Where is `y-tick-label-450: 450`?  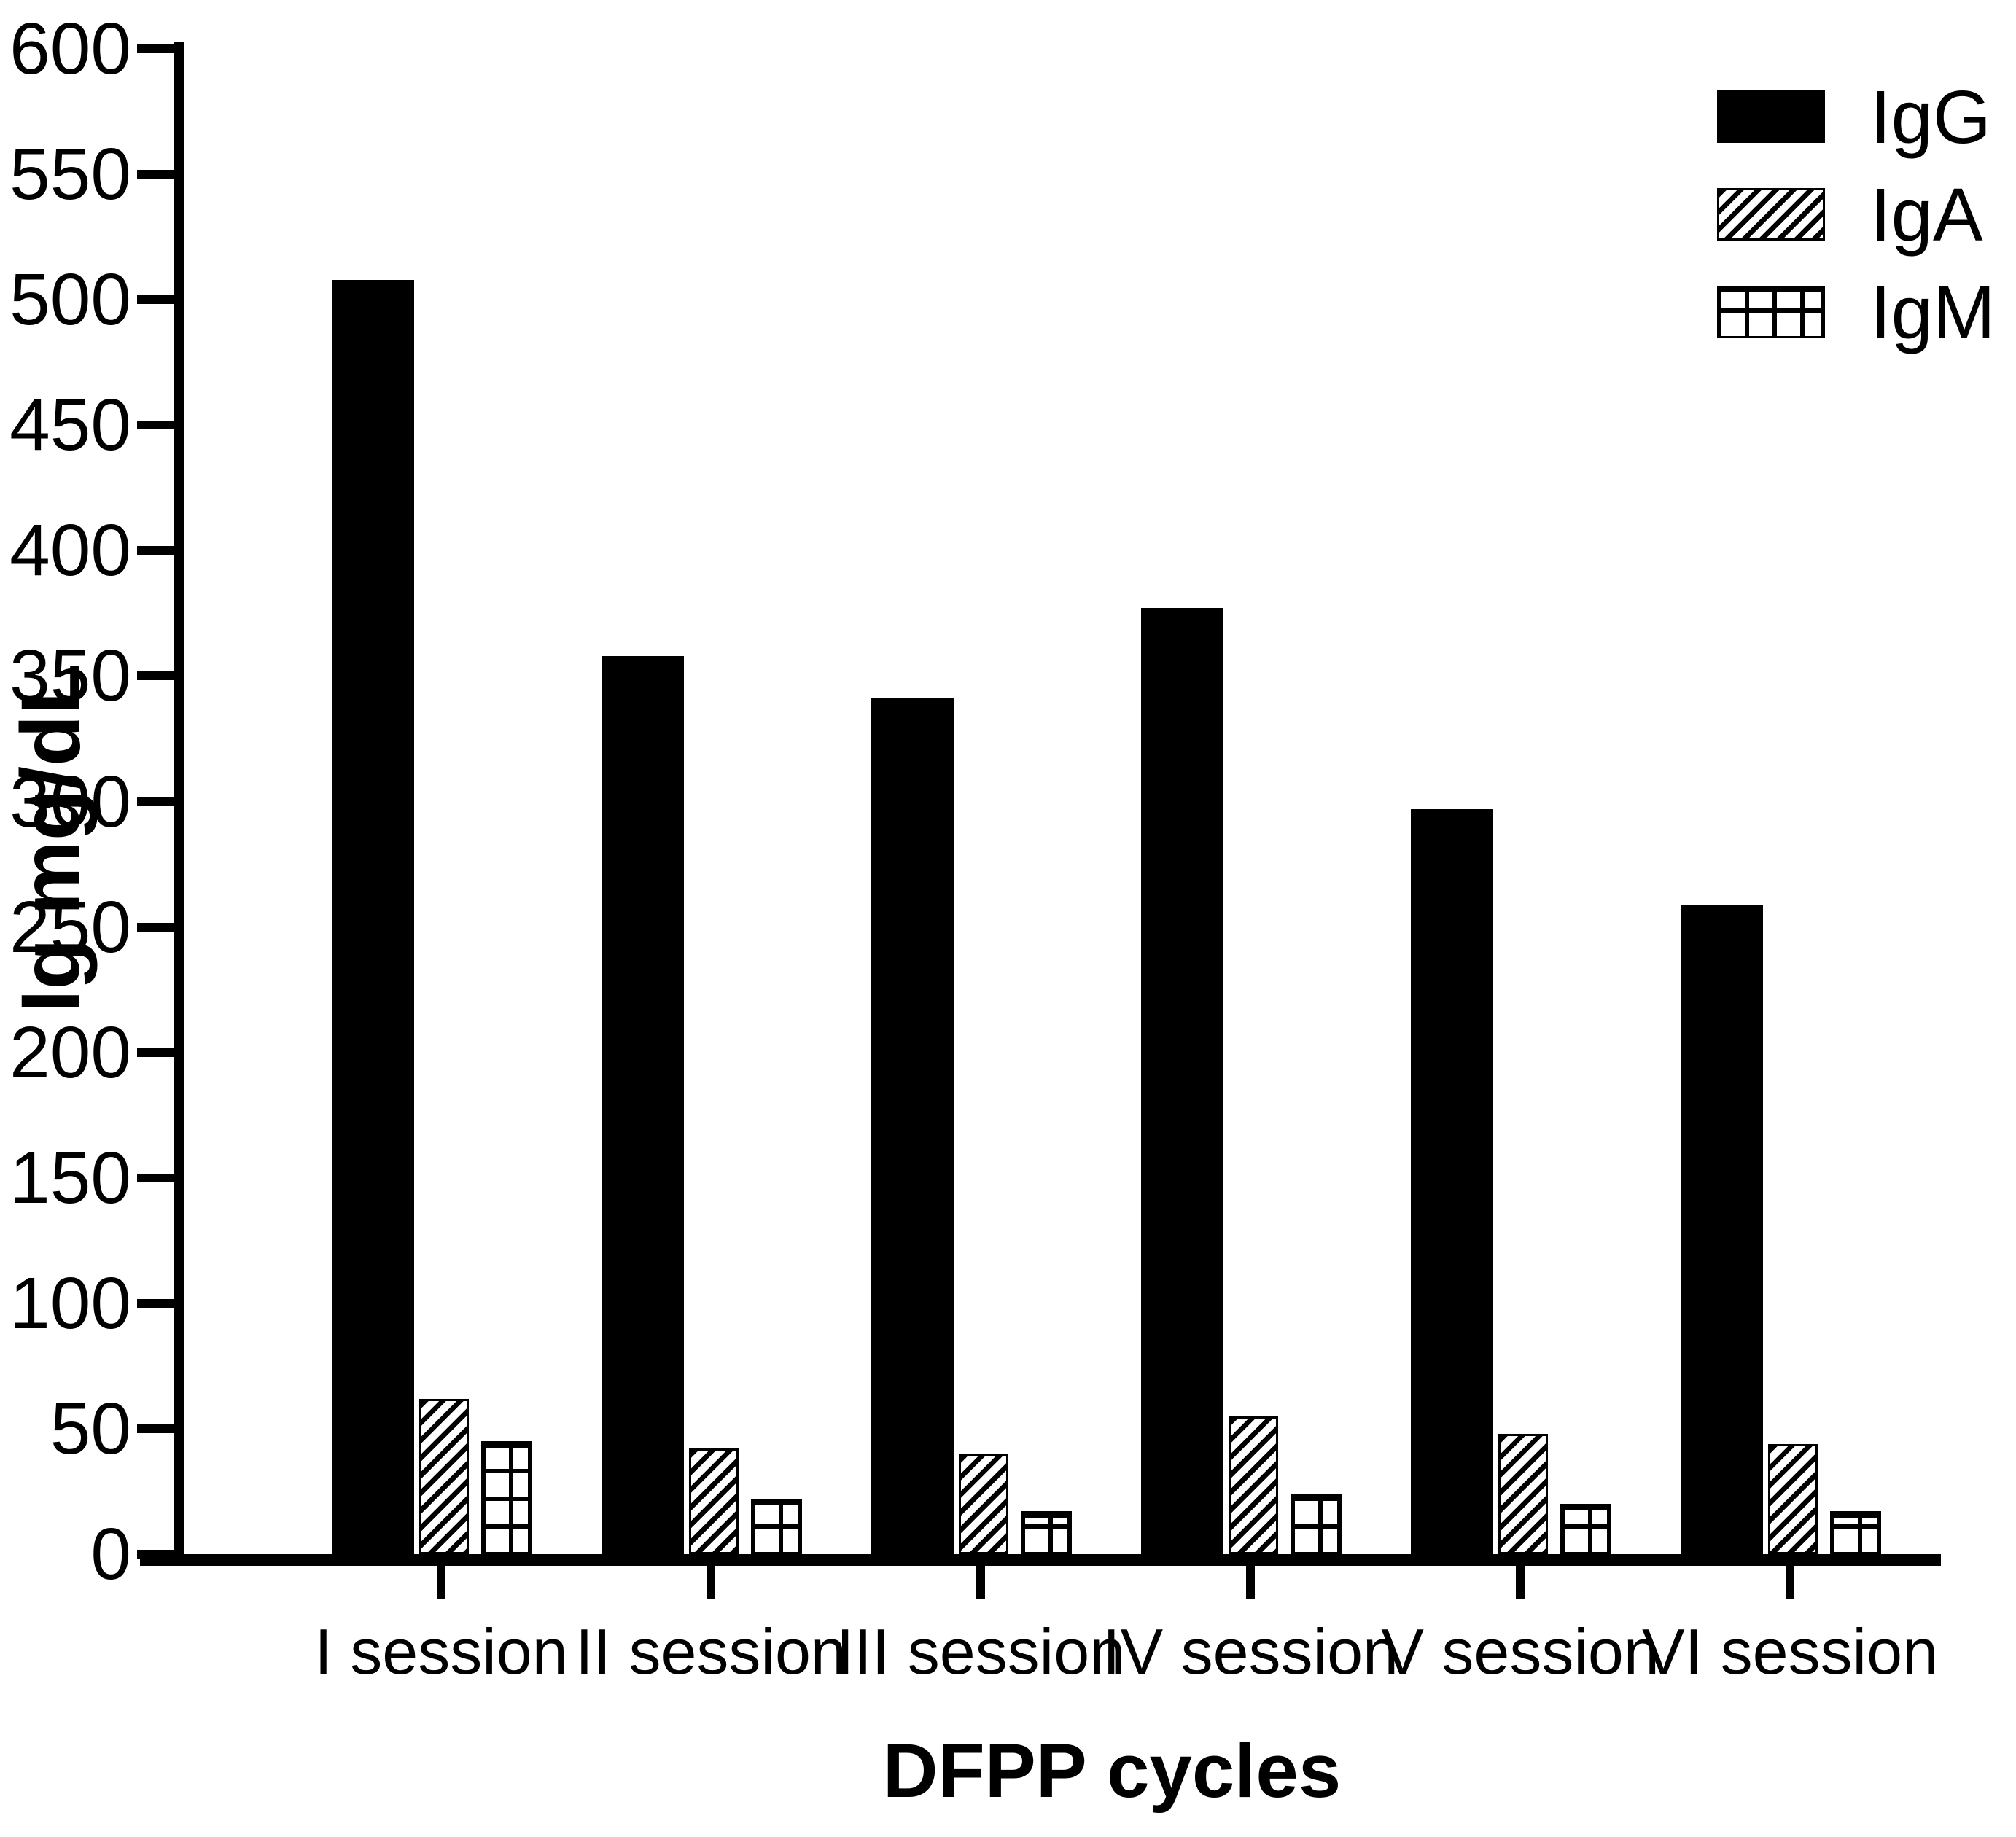 y-tick-label-450: 450 is located at coordinates (70, 425).